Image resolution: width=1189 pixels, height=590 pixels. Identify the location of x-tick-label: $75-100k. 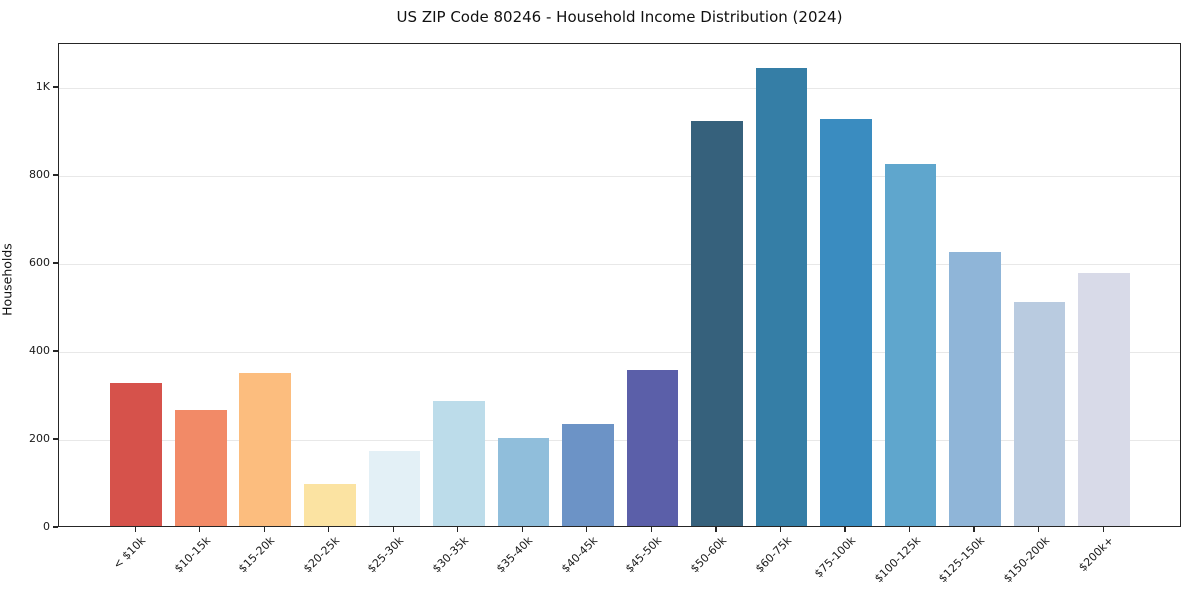
(835, 557).